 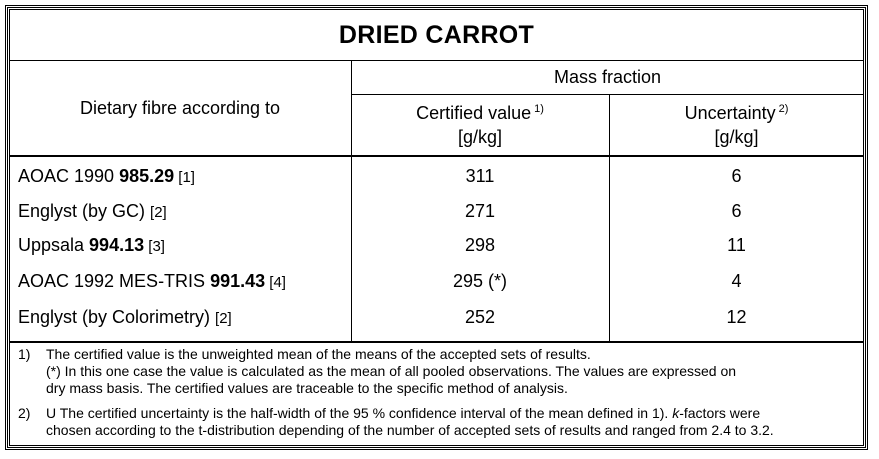 What do you see at coordinates (436, 342) in the screenshot?
I see `body-divider` at bounding box center [436, 342].